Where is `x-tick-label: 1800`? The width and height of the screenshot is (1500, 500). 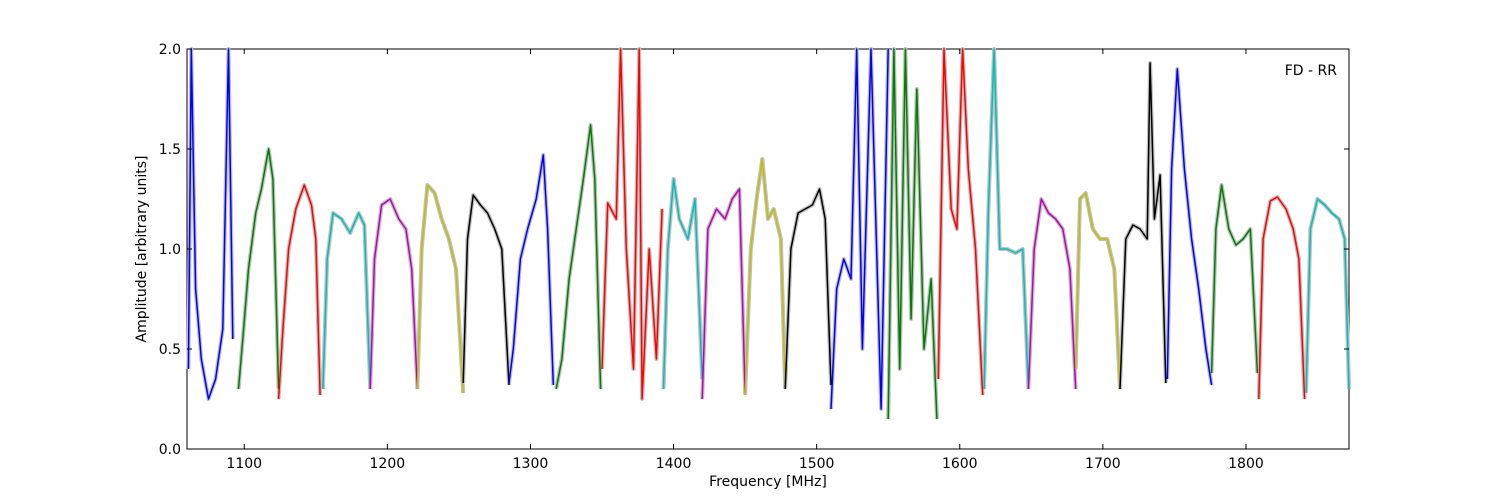
x-tick-label: 1800 is located at coordinates (1246, 464).